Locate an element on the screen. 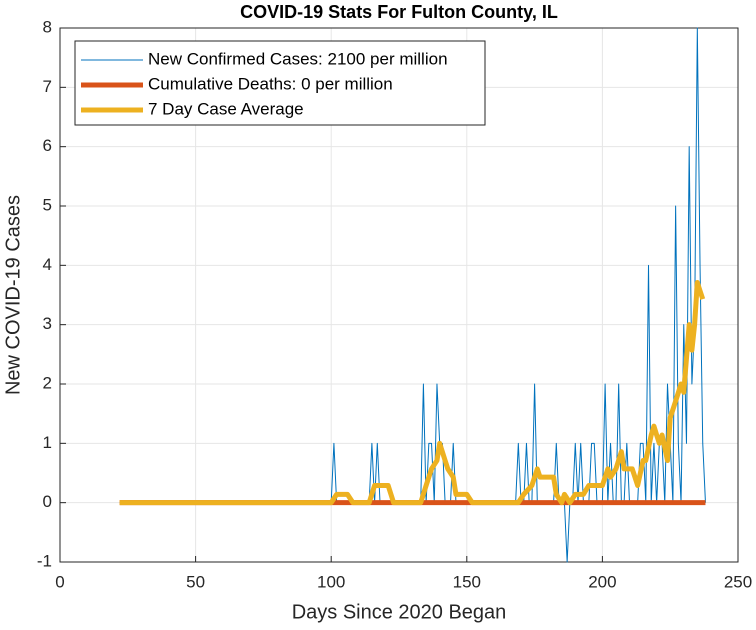  y-tick-label: 1 is located at coordinates (47, 442).